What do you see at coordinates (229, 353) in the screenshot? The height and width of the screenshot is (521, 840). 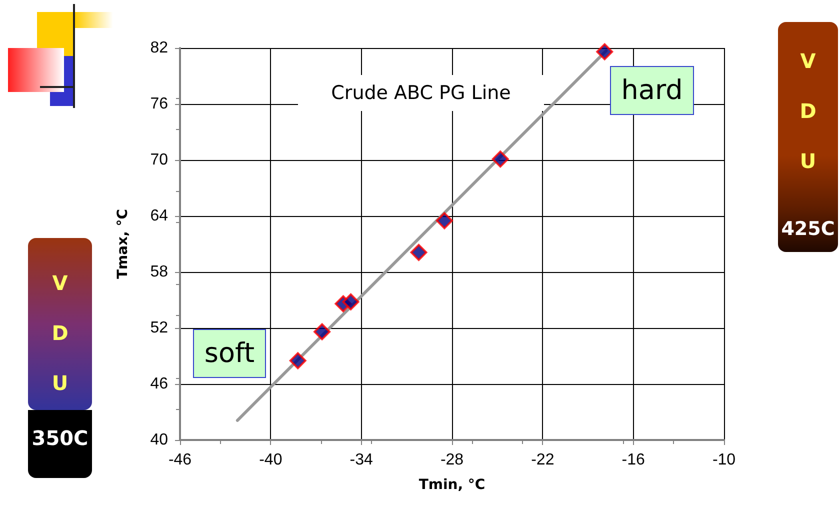 I see `label-box: soft` at bounding box center [229, 353].